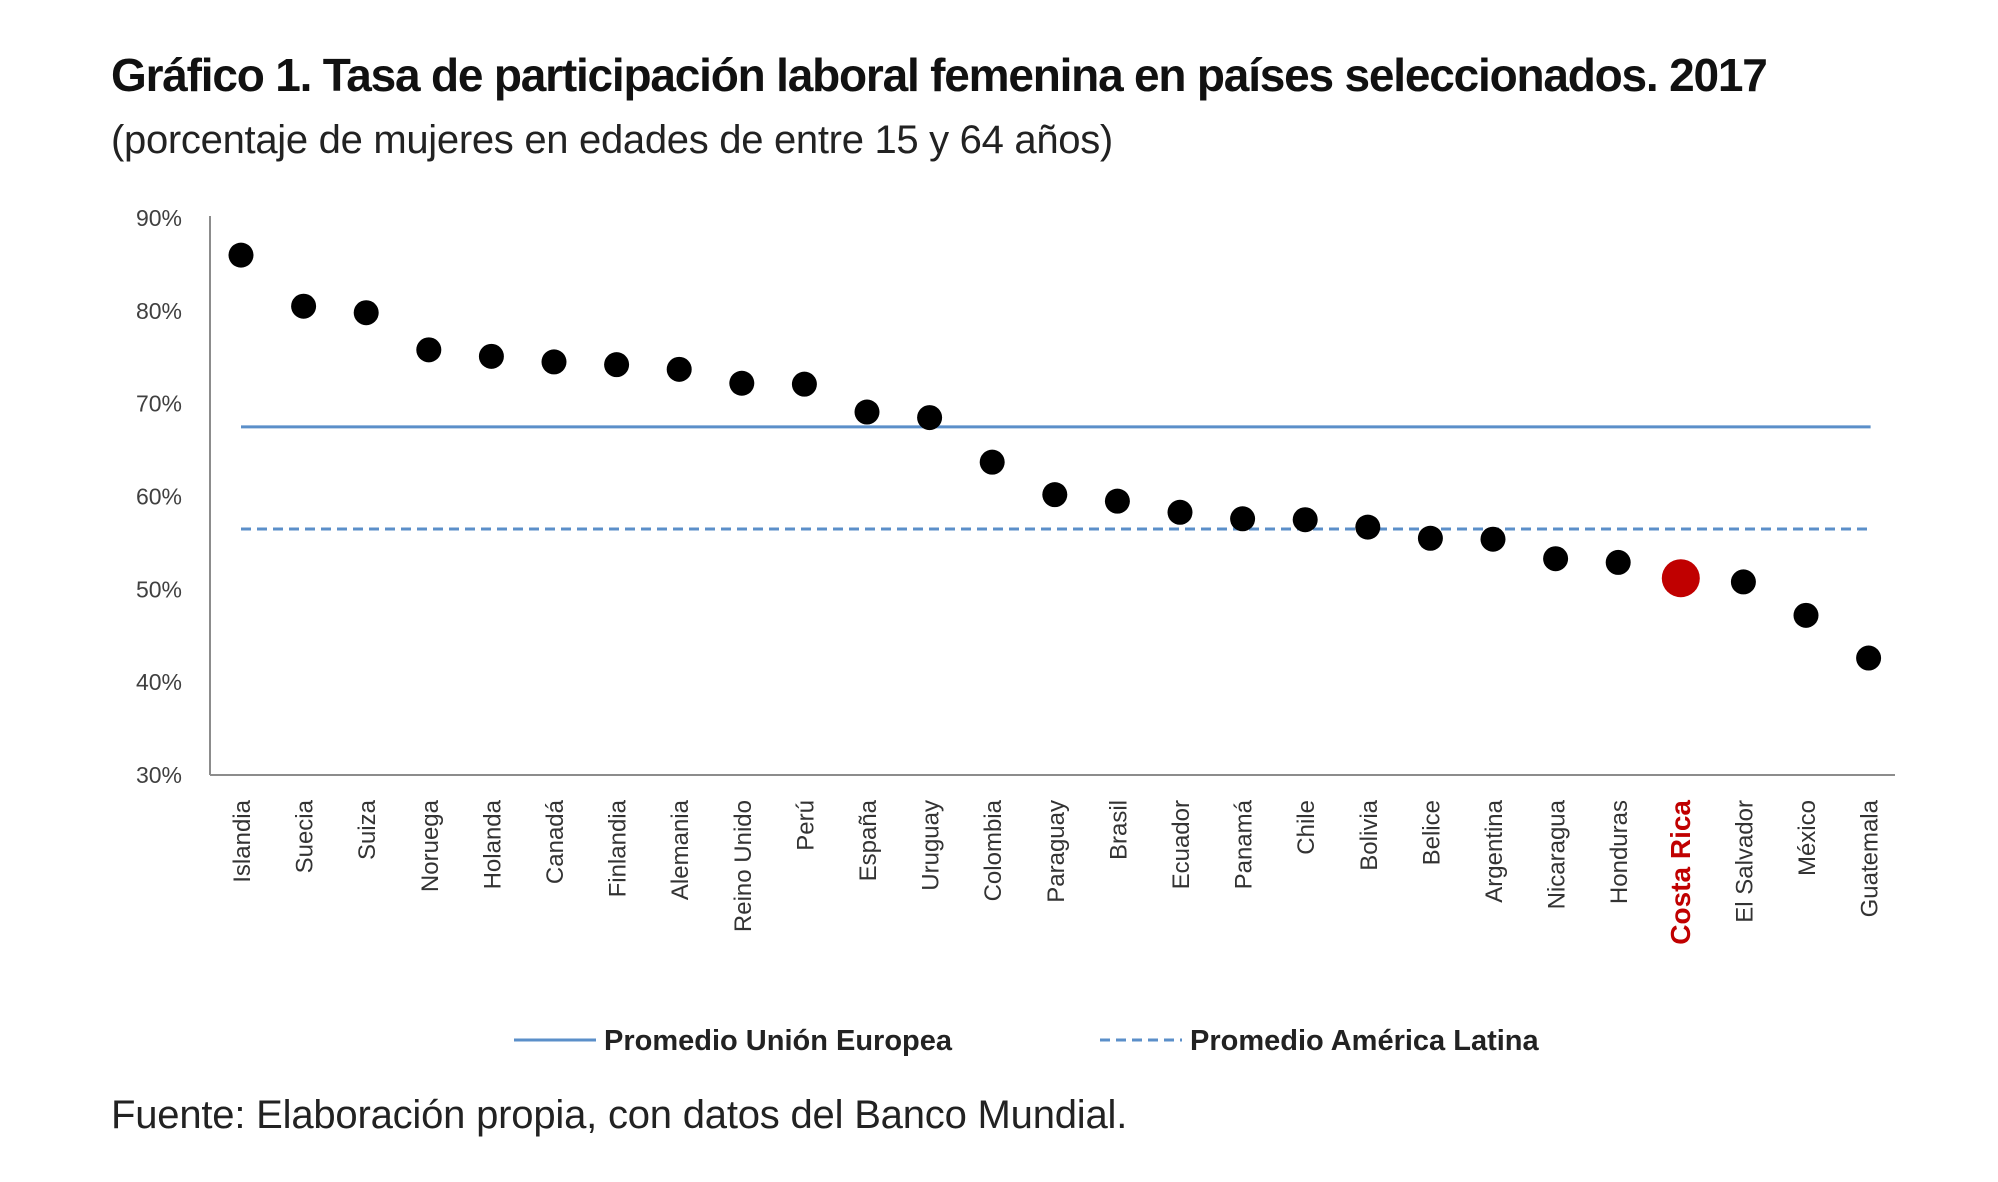 Image resolution: width=1998 pixels, height=1182 pixels. I want to click on x-category-label: Reino Unido, so click(743, 866).